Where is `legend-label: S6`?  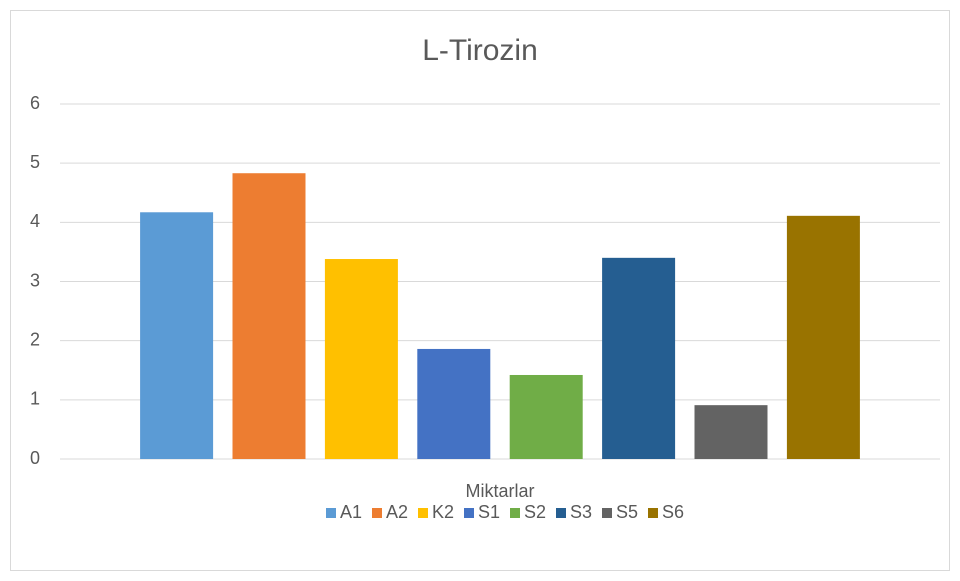 legend-label: S6 is located at coordinates (673, 512).